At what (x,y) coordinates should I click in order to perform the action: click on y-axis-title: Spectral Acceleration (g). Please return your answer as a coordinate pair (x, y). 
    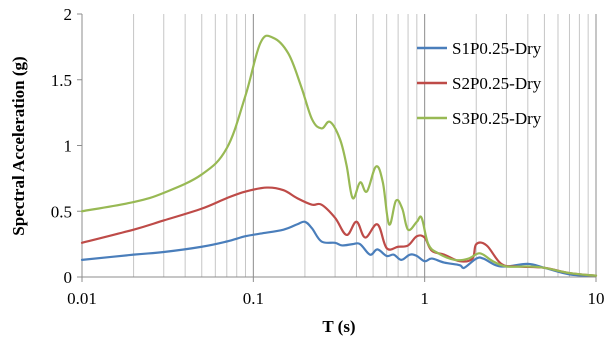
    Looking at the image, I should click on (18, 145).